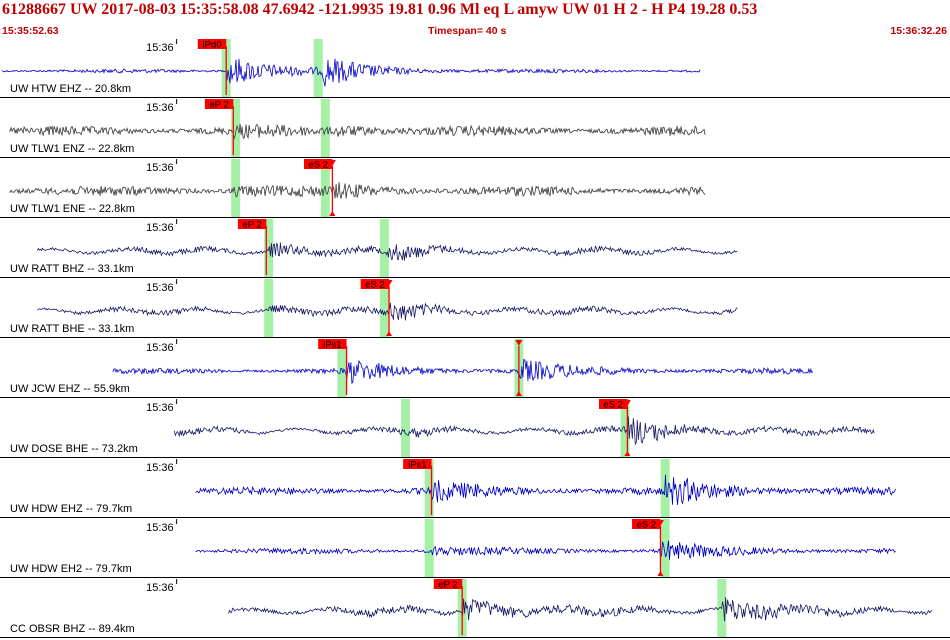 Image resolution: width=950 pixels, height=640 pixels. What do you see at coordinates (918, 31) in the screenshot?
I see `end-time: 15:36:32.26` at bounding box center [918, 31].